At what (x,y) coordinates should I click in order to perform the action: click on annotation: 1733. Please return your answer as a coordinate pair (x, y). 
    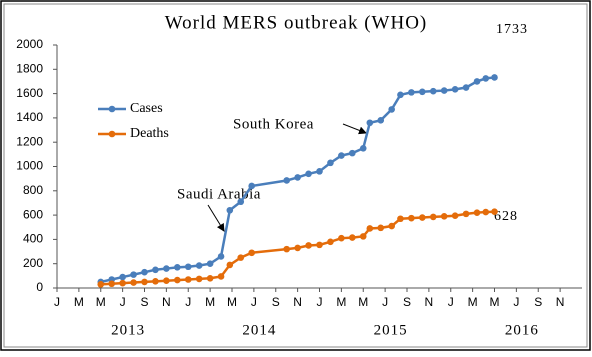
    Looking at the image, I should click on (512, 29).